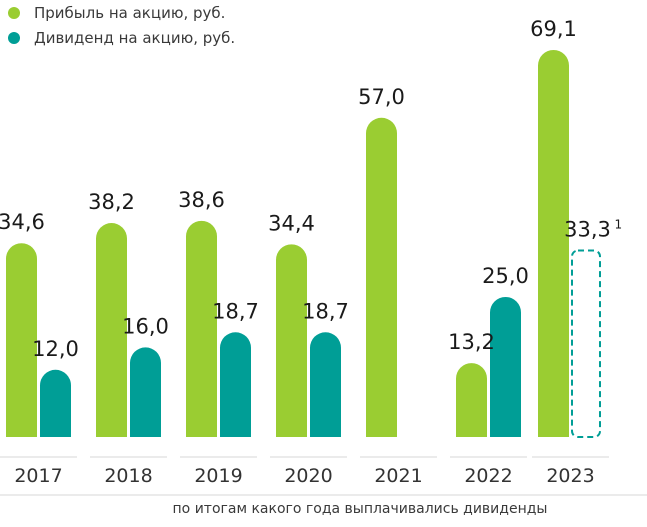  I want to click on value-label-eps-2020: 34,4, so click(291, 223).